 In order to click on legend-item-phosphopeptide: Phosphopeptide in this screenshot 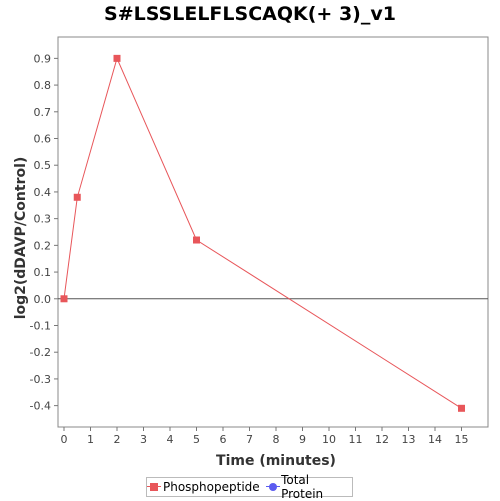, I will do `click(203, 487)`.